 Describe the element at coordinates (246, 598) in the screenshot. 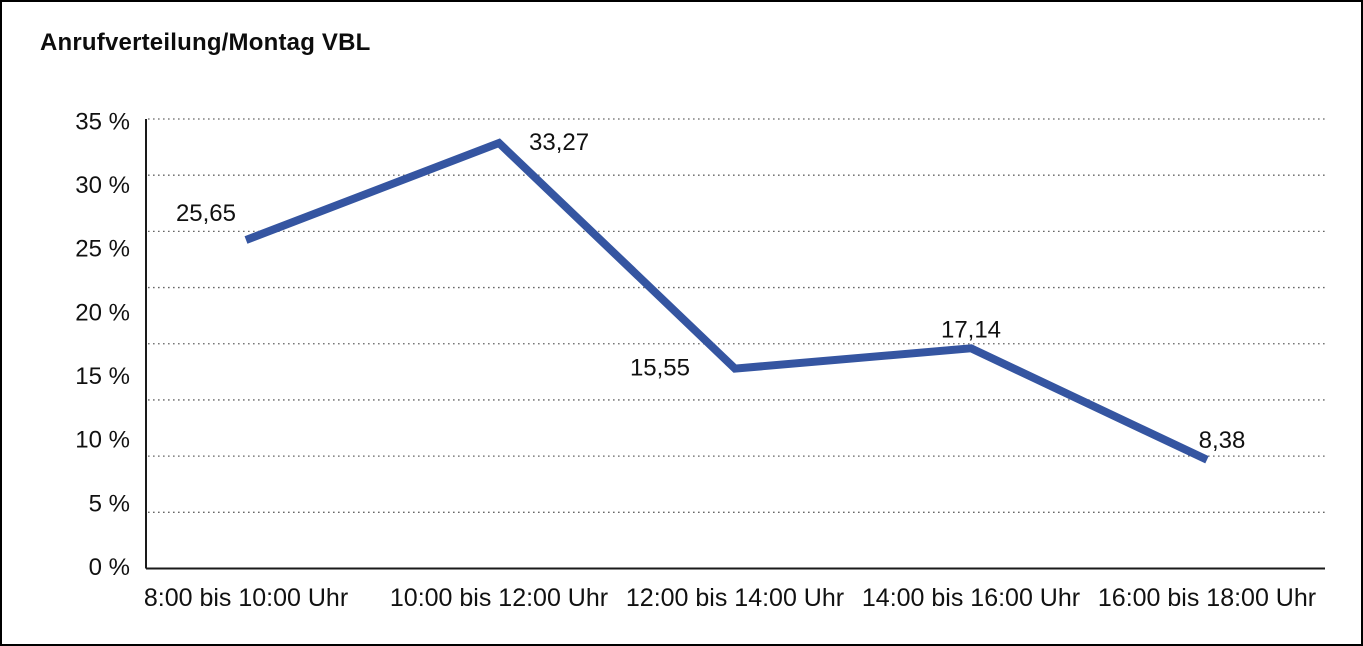

I see `x-axis-tick-label: 8:00 bis 10:00 Uhr` at that location.